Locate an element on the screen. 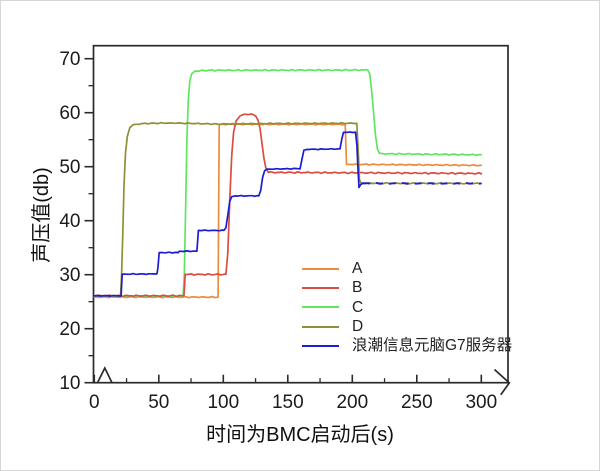 This screenshot has width=600, height=471. legend: A B C D 浪潮信息元脑G7服务器 is located at coordinates (407, 307).